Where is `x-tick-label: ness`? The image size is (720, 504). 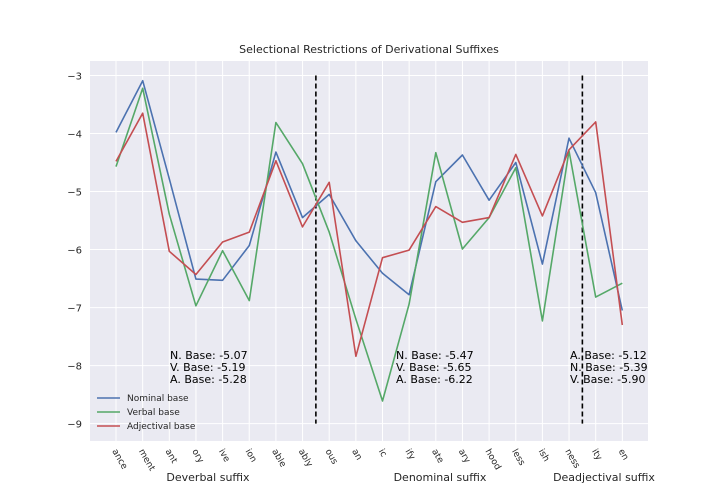
x-tick-label: ness is located at coordinates (571, 459).